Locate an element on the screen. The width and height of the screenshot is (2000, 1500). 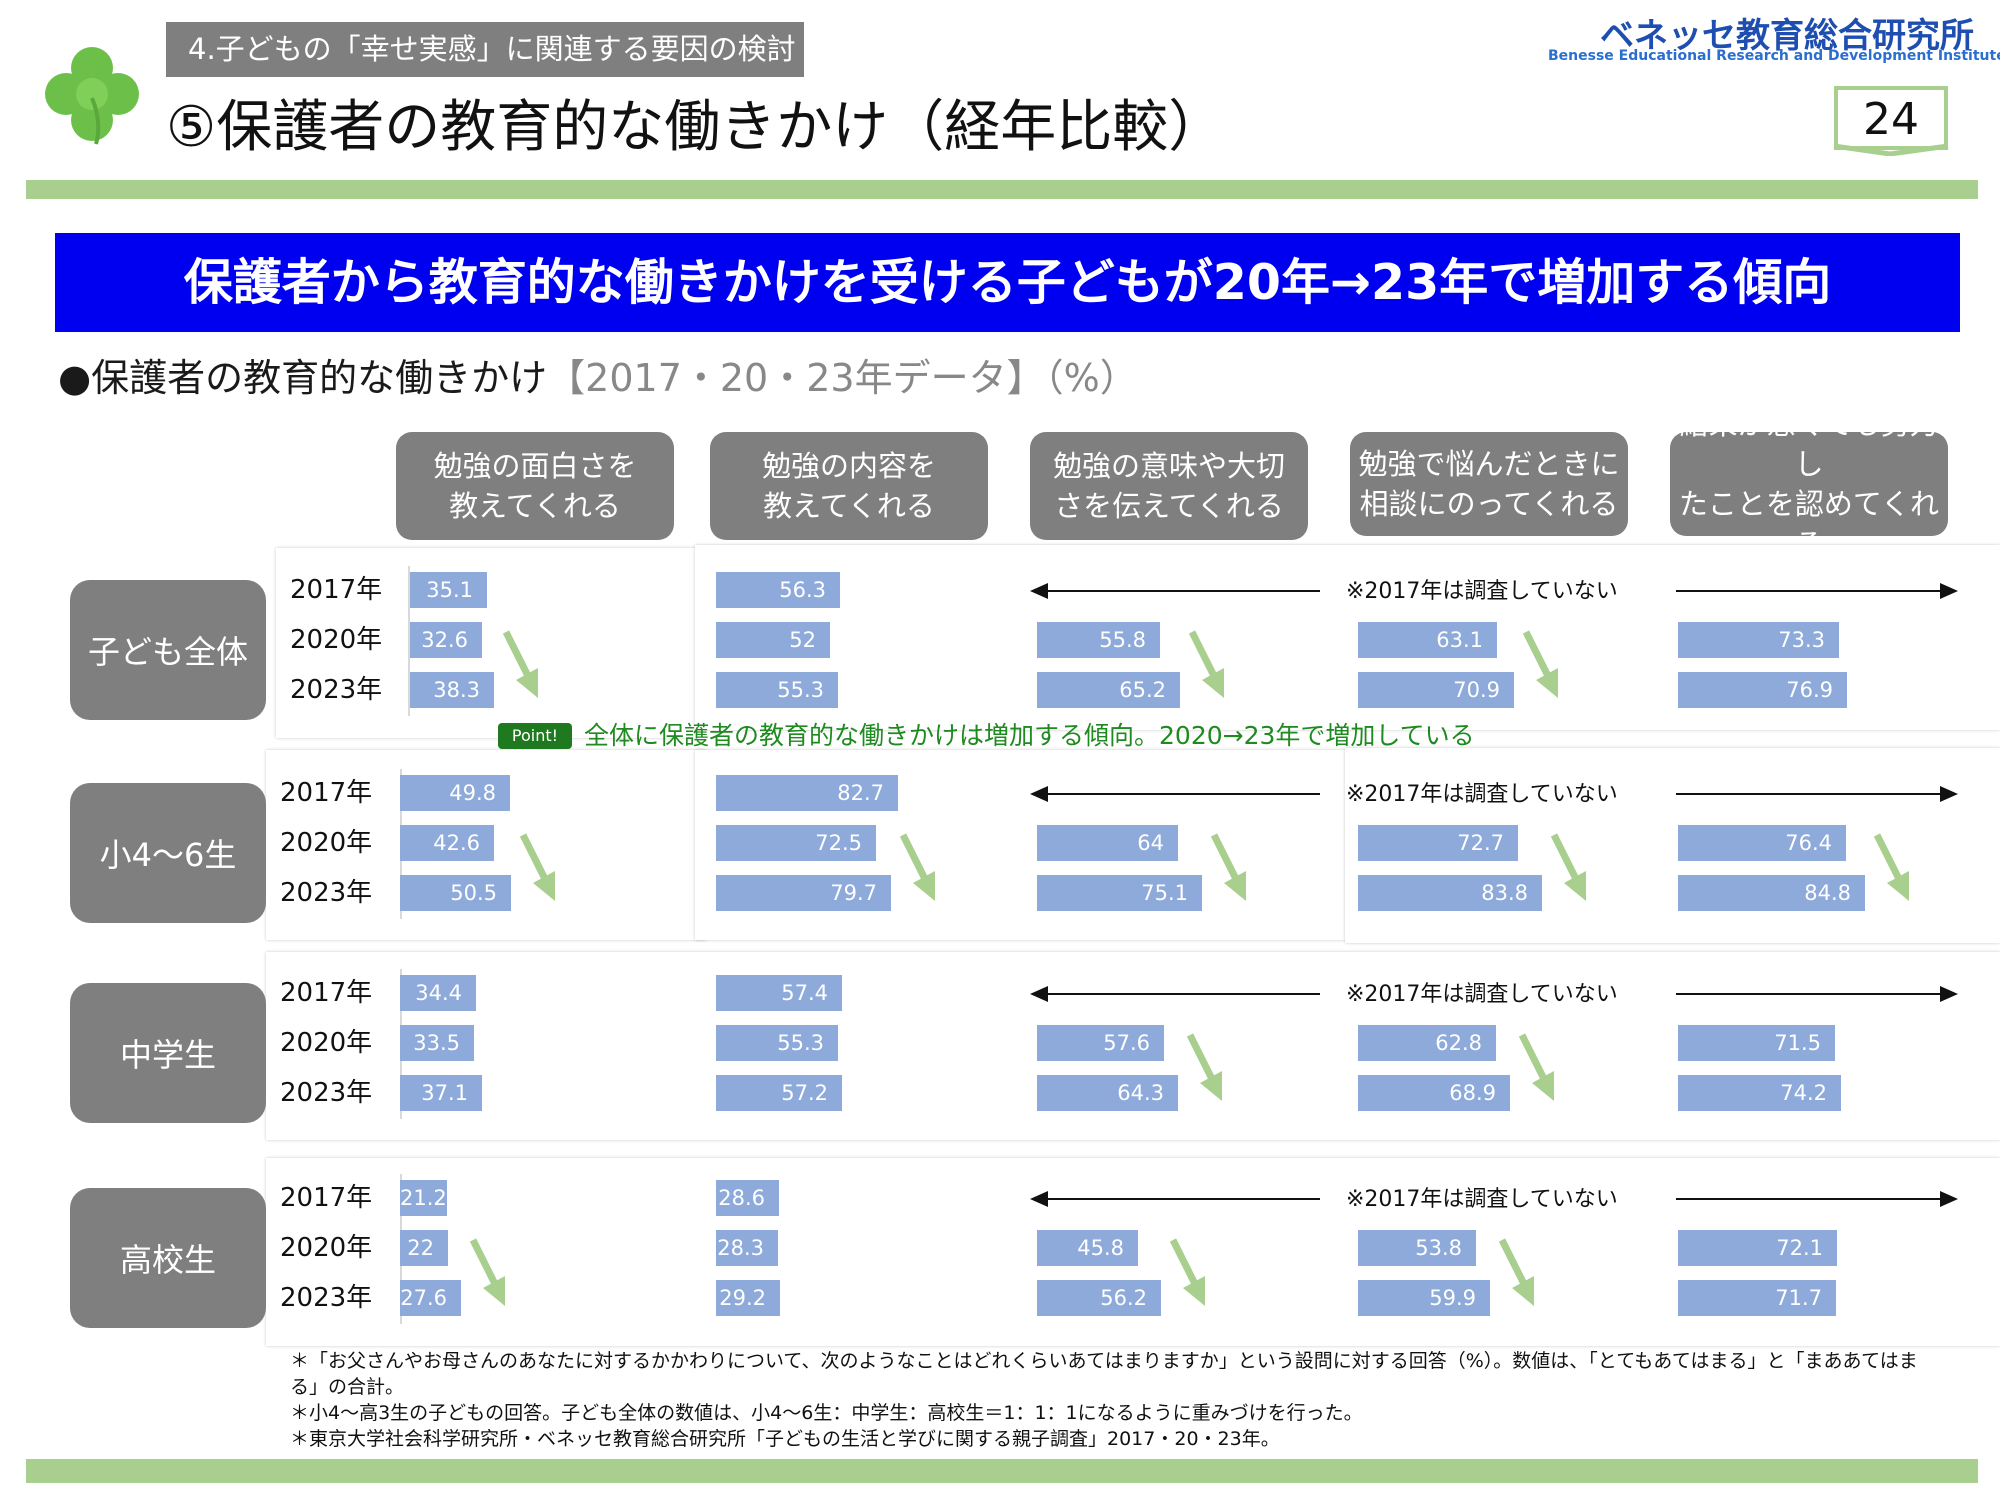
not-surveyed-note: ※2017年は調査していない is located at coordinates (1482, 591).